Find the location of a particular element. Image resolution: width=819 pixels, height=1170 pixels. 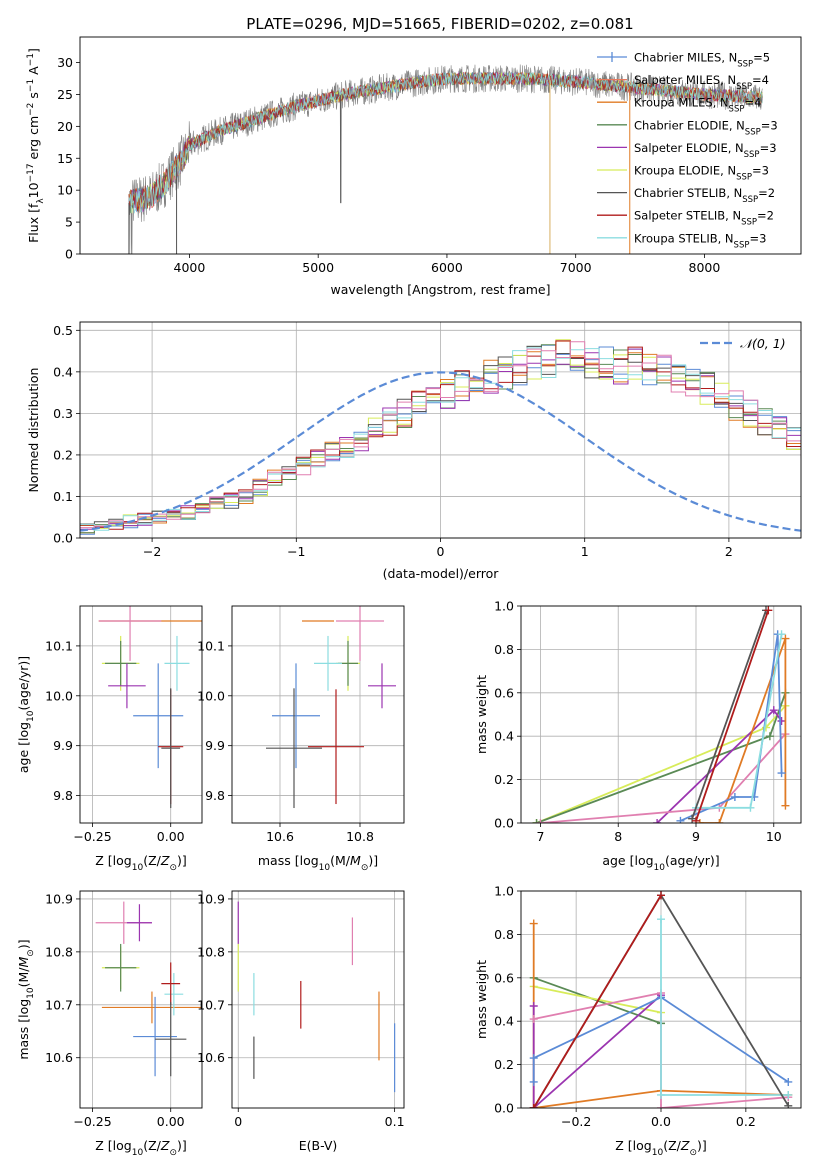

y-tick-label: 15 is located at coordinates (65, 158).